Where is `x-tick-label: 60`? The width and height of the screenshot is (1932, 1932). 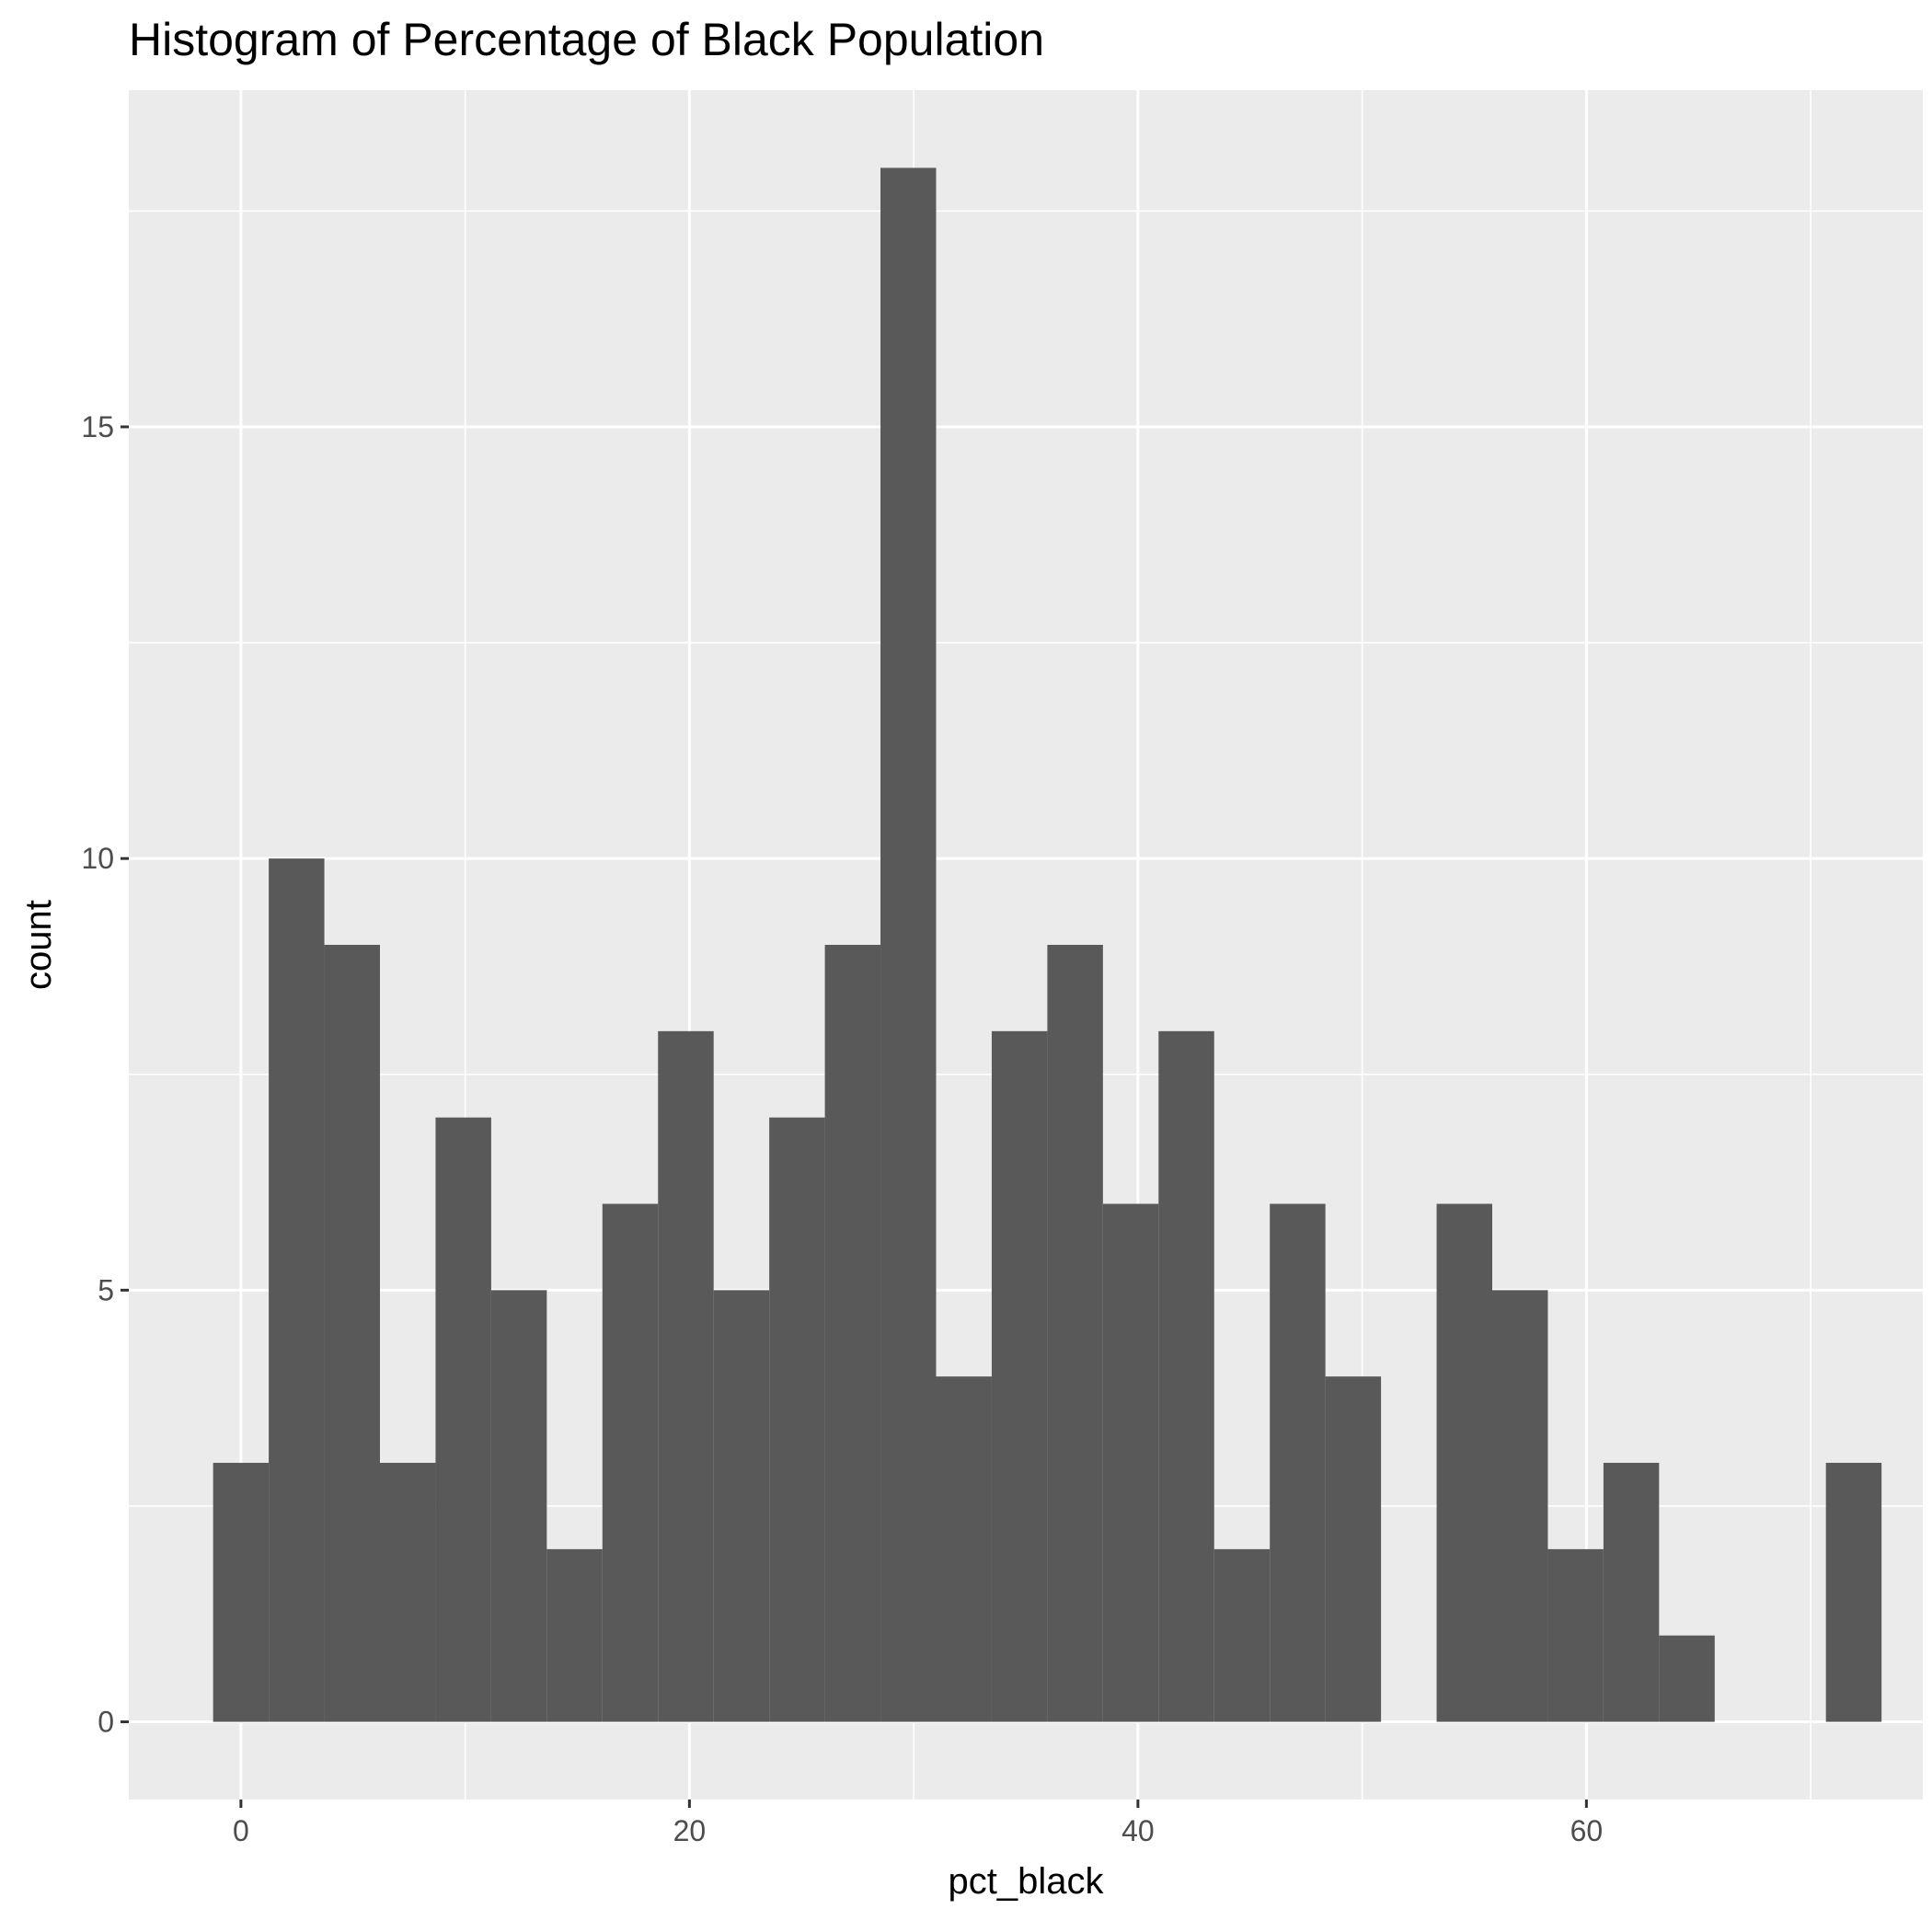
x-tick-label: 60 is located at coordinates (1587, 1830).